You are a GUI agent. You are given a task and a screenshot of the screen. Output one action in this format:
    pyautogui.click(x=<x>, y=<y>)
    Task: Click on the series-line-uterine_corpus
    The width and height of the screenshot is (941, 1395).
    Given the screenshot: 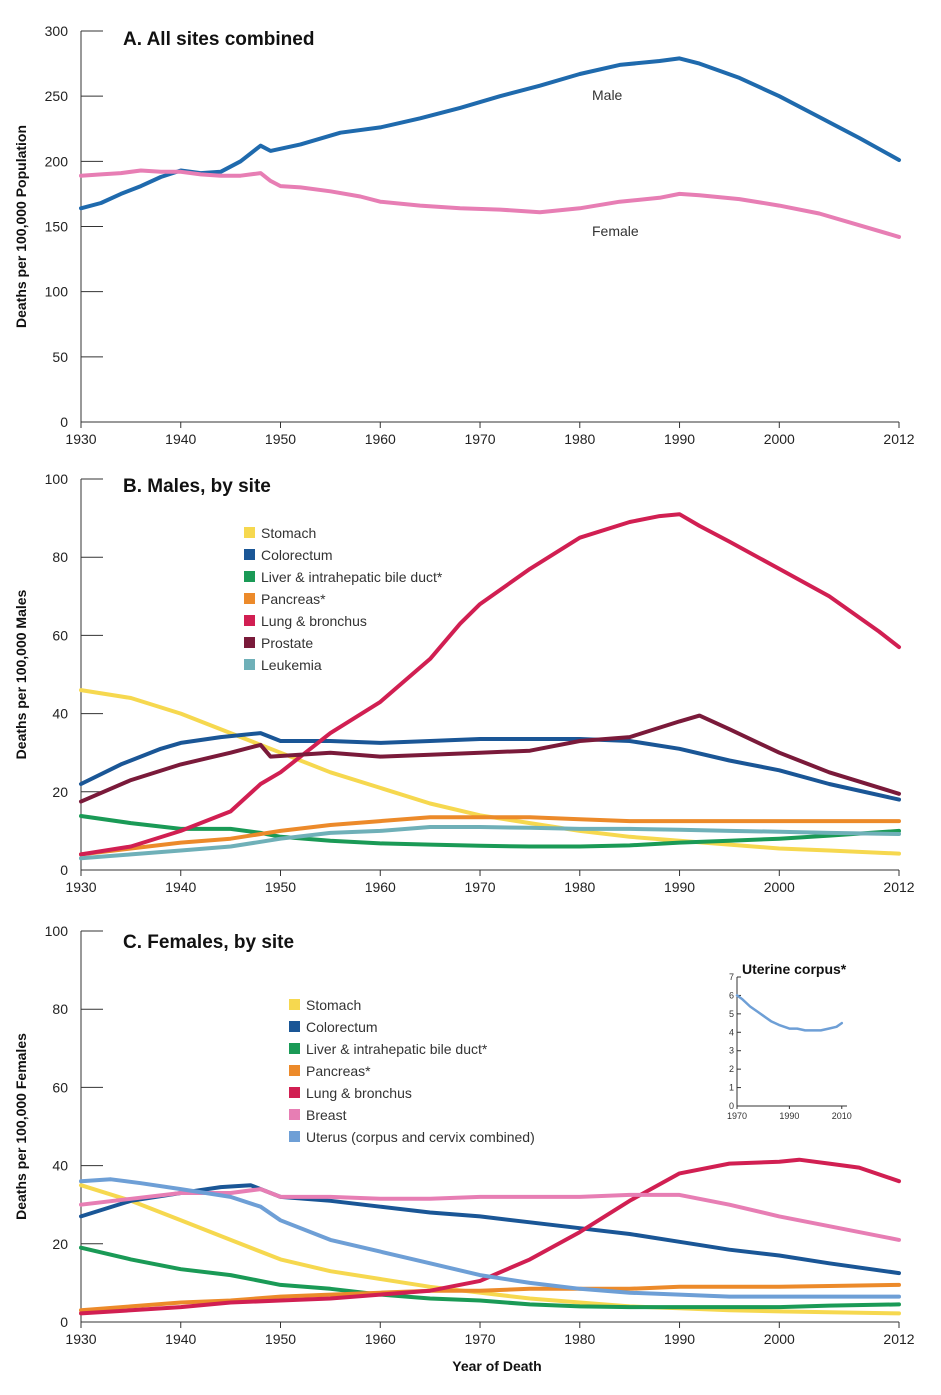 What is the action you would take?
    pyautogui.click(x=789, y=1013)
    